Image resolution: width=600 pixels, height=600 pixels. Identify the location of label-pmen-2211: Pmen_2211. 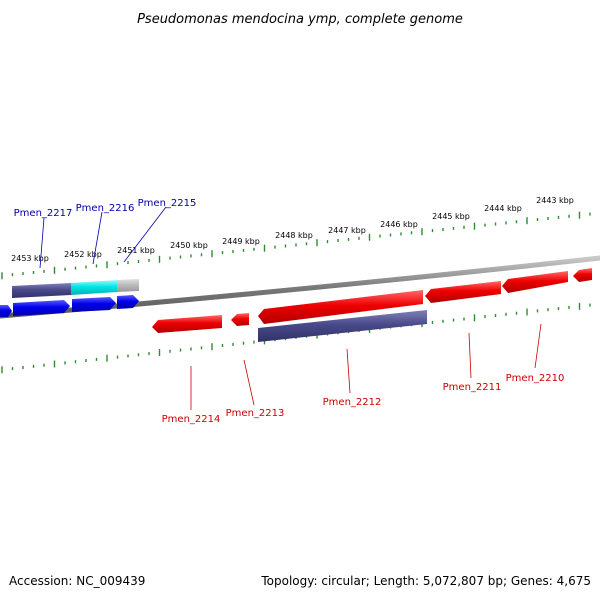
(472, 387).